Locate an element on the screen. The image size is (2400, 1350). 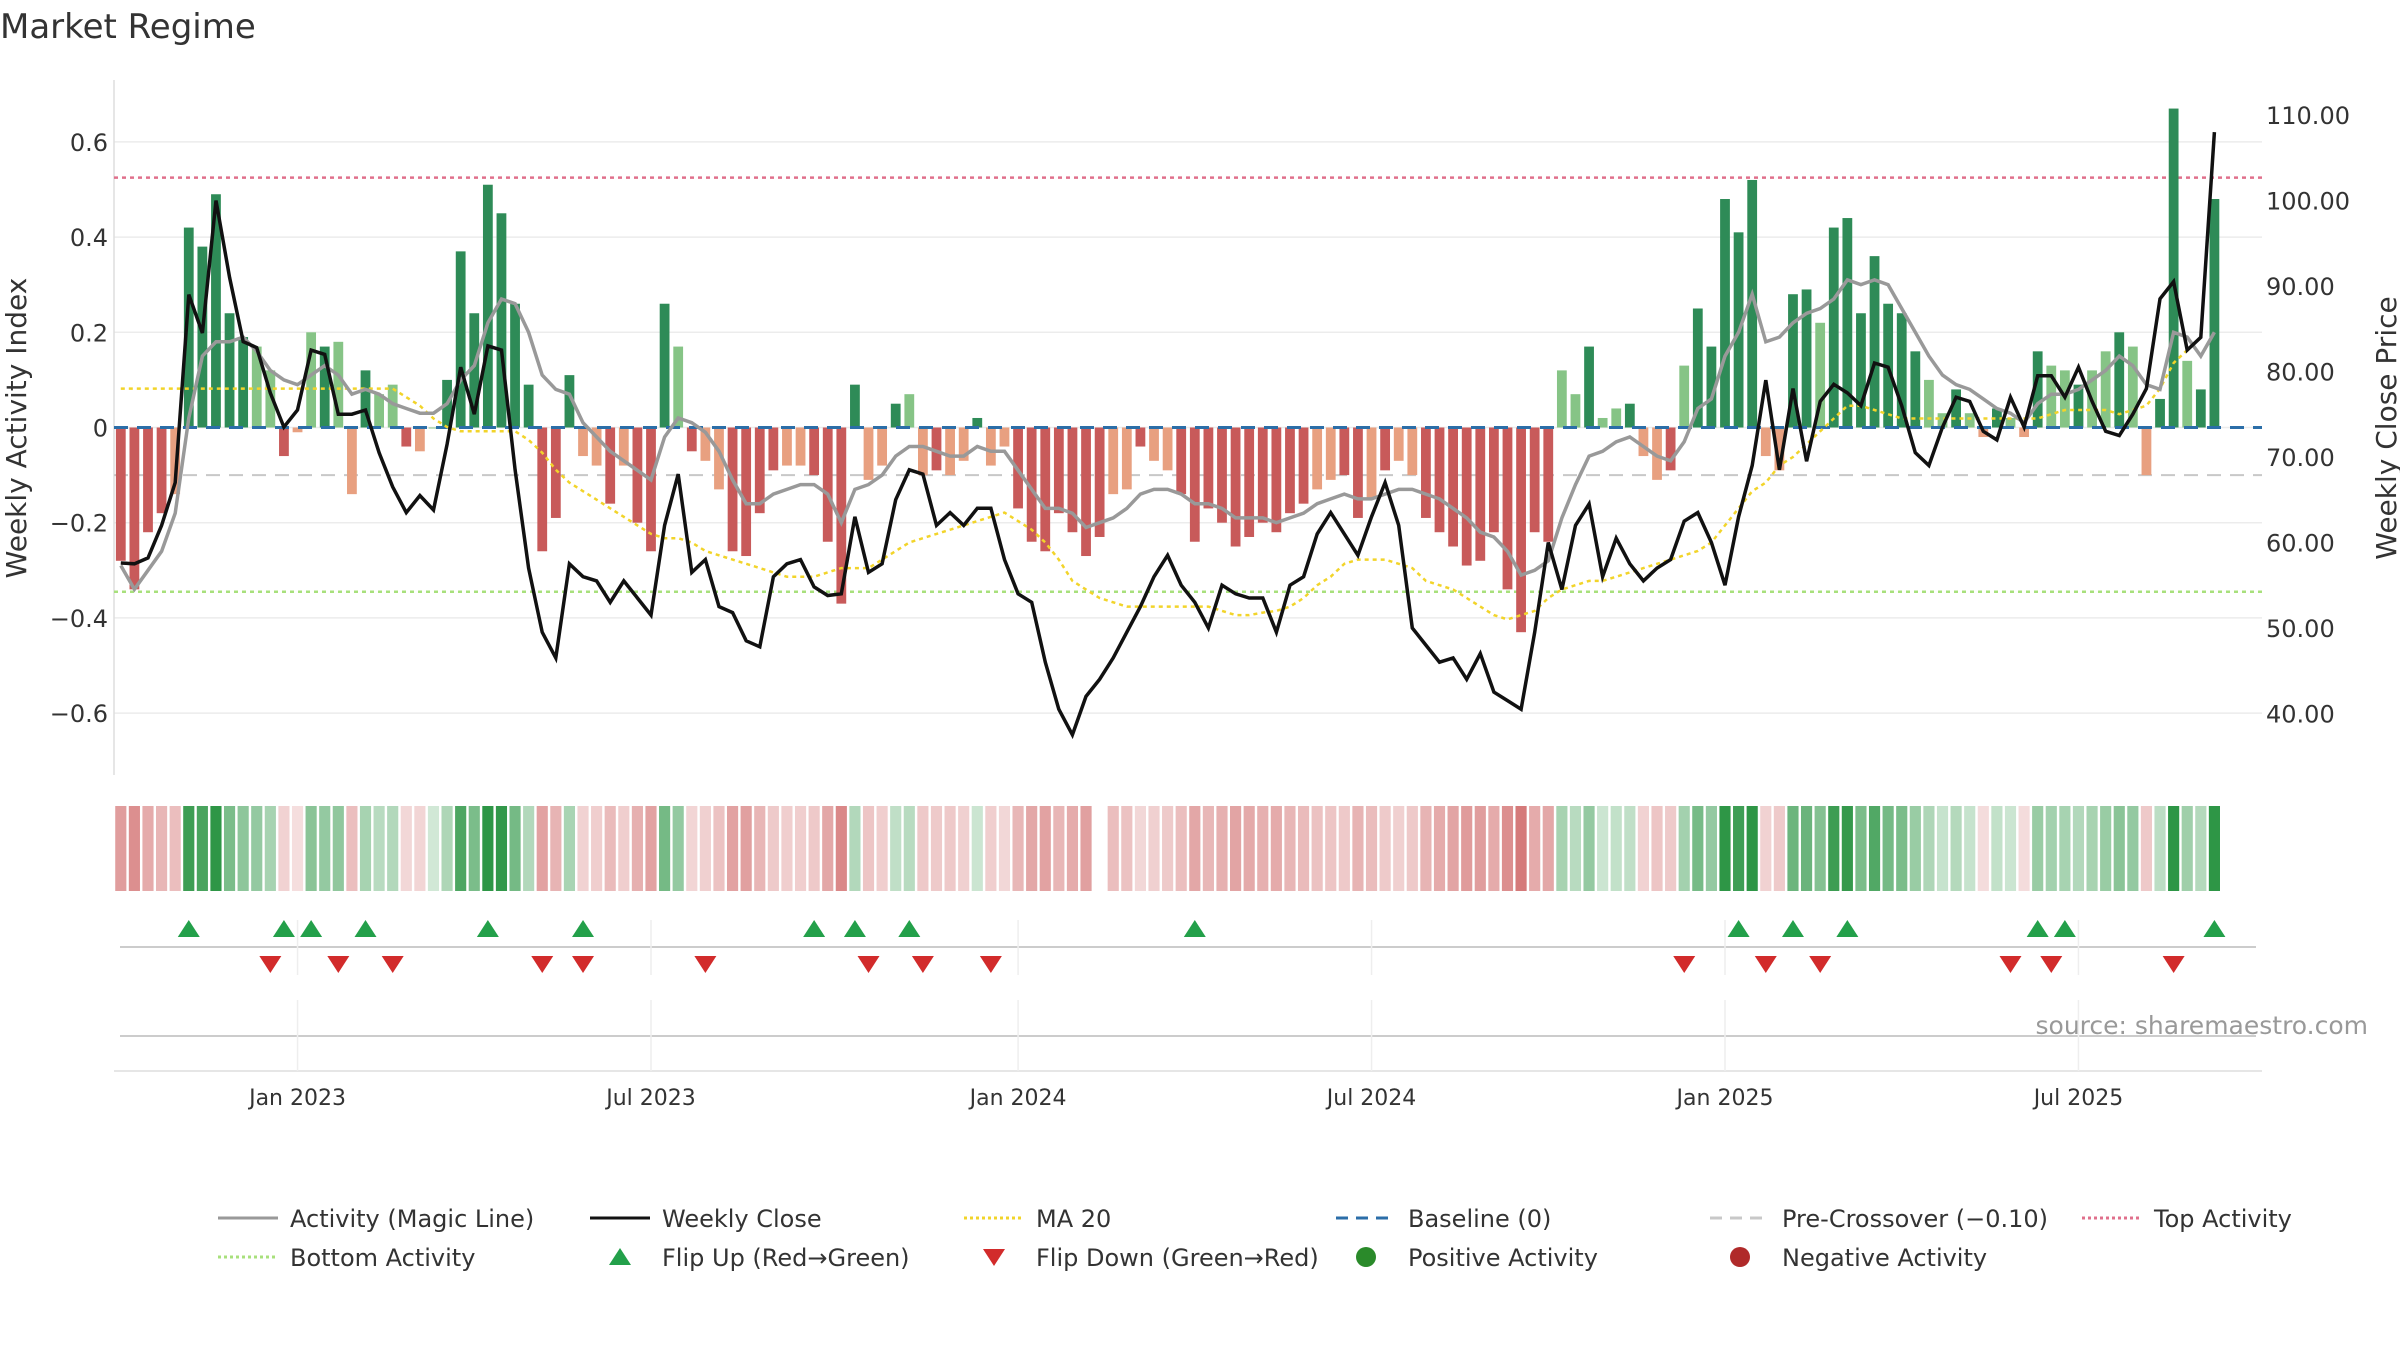
y-left-tick-label: −0.6 is located at coordinates (79, 714).